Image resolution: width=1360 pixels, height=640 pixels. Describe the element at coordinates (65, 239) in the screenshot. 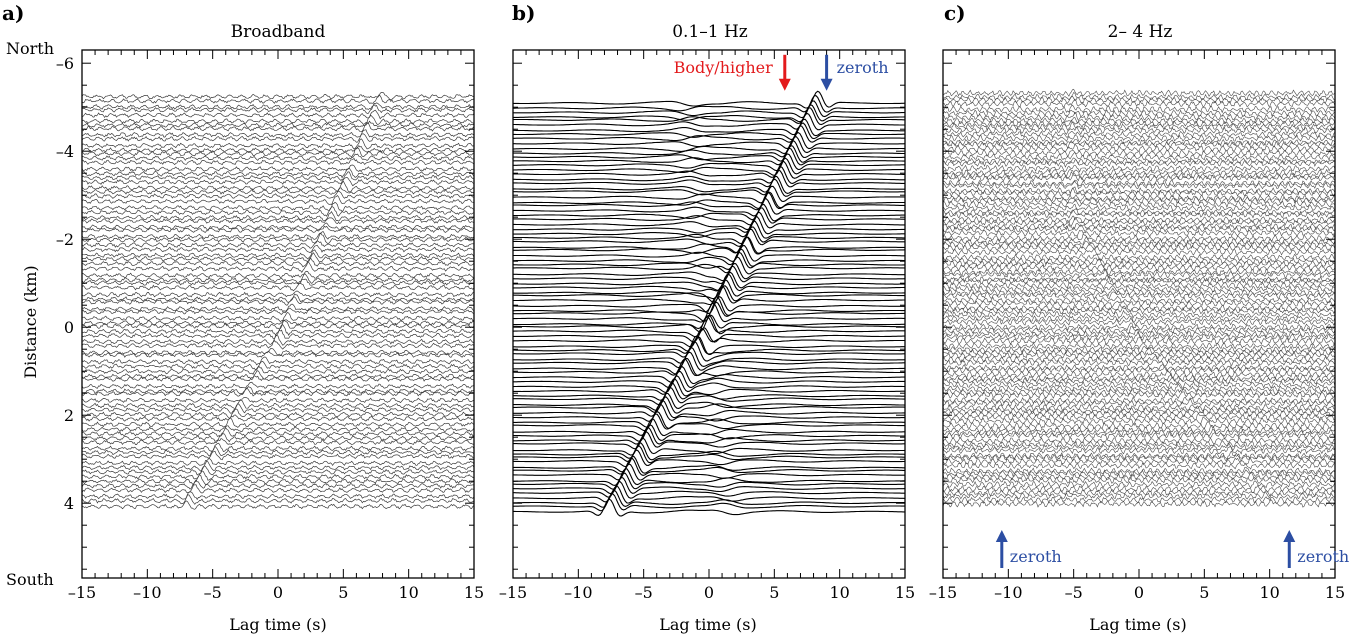

I see `y-tick-label: –2` at that location.